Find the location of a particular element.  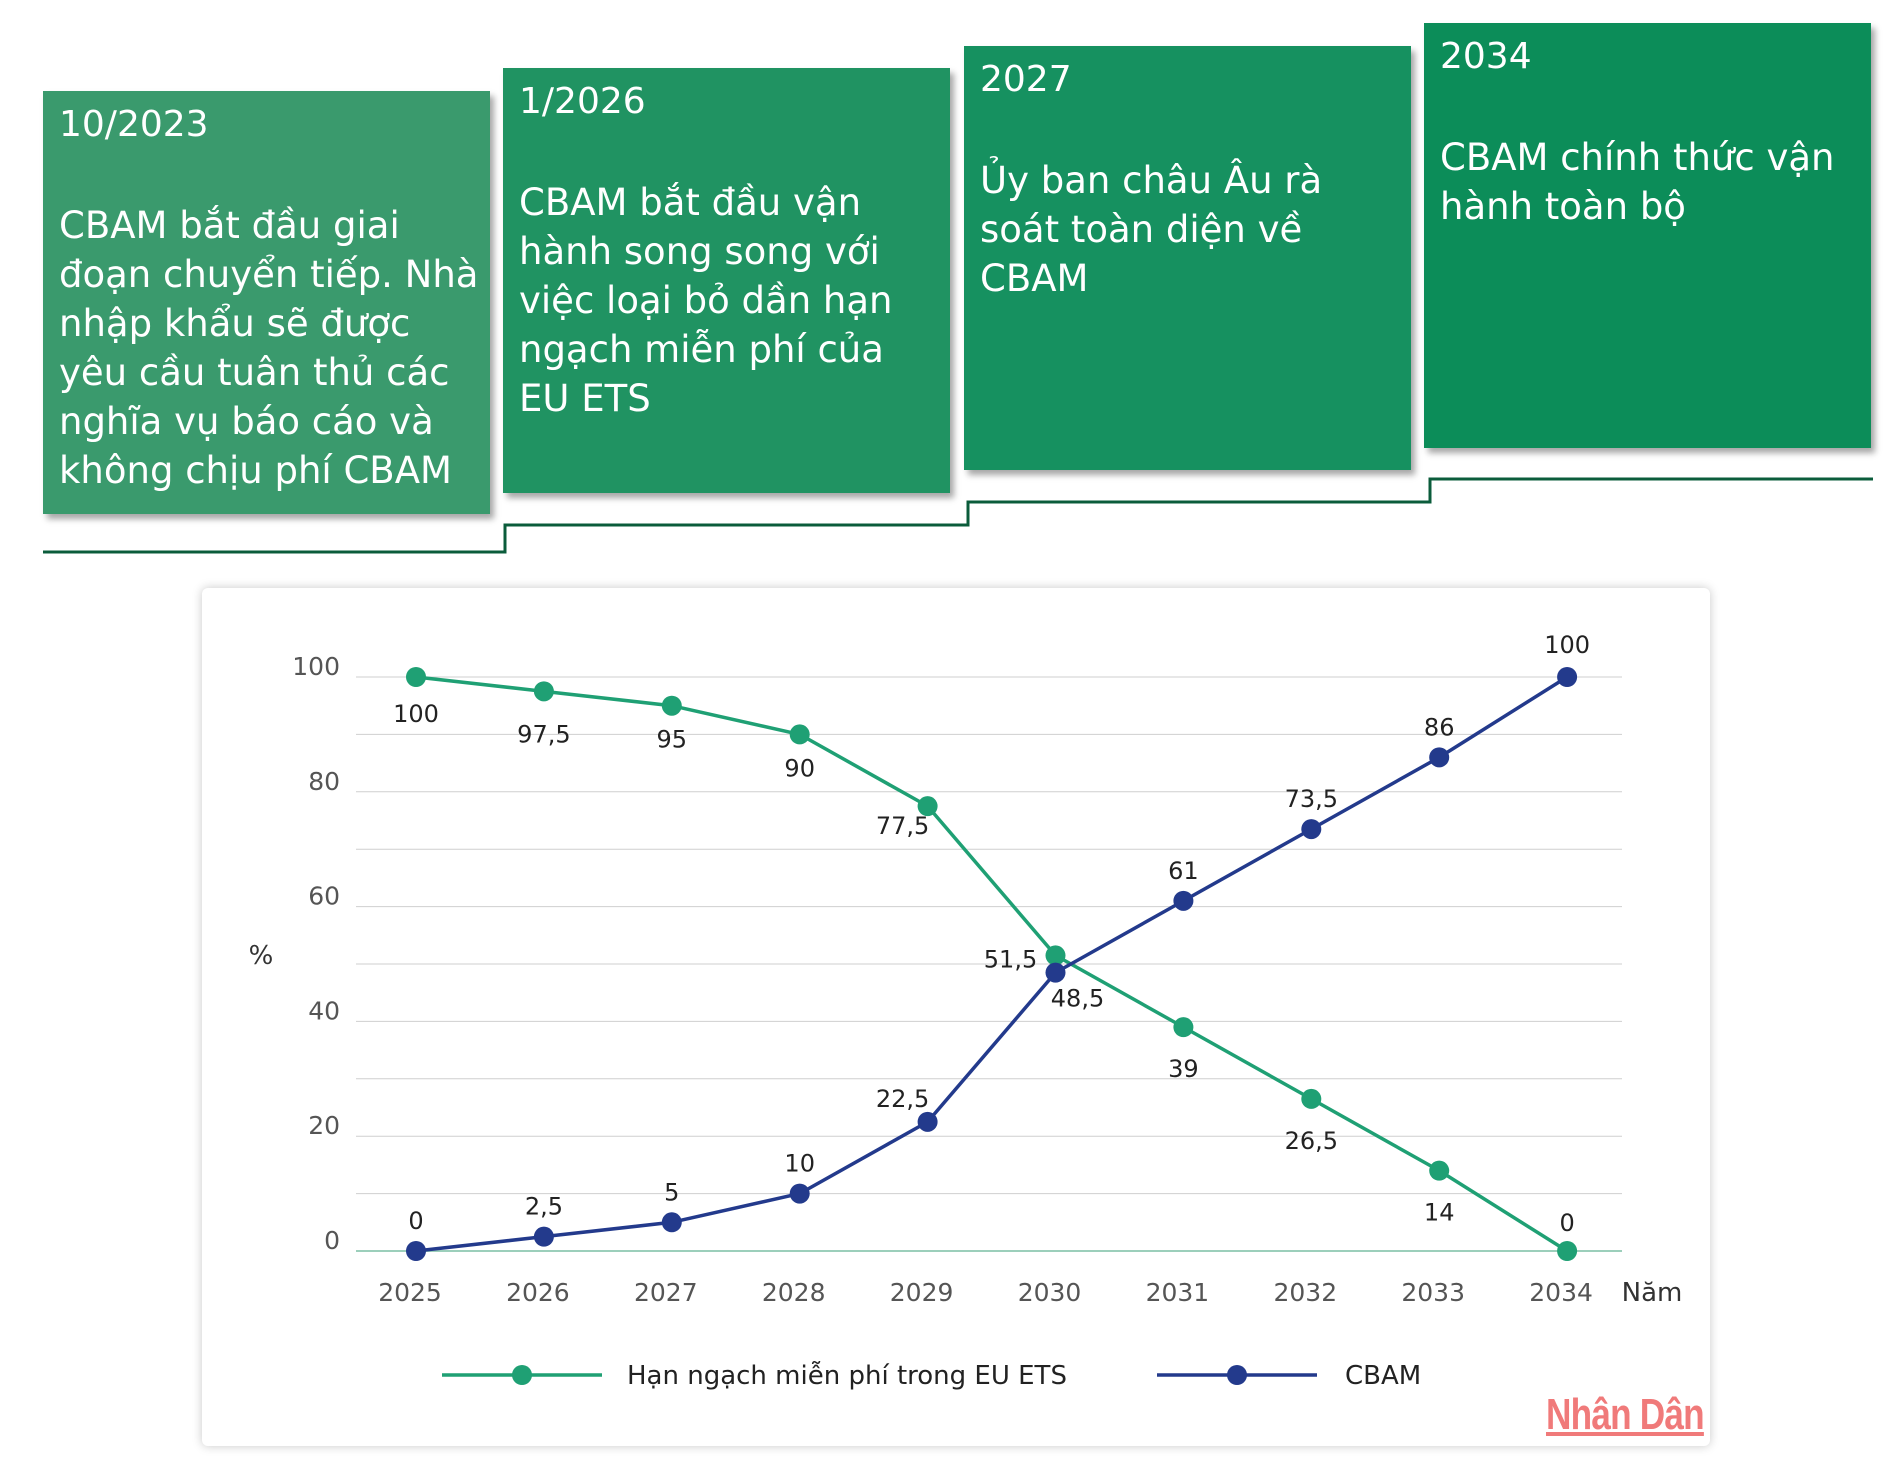

legend-label: Hạn ngạch miễn phí trong EU ETS is located at coordinates (847, 1375).